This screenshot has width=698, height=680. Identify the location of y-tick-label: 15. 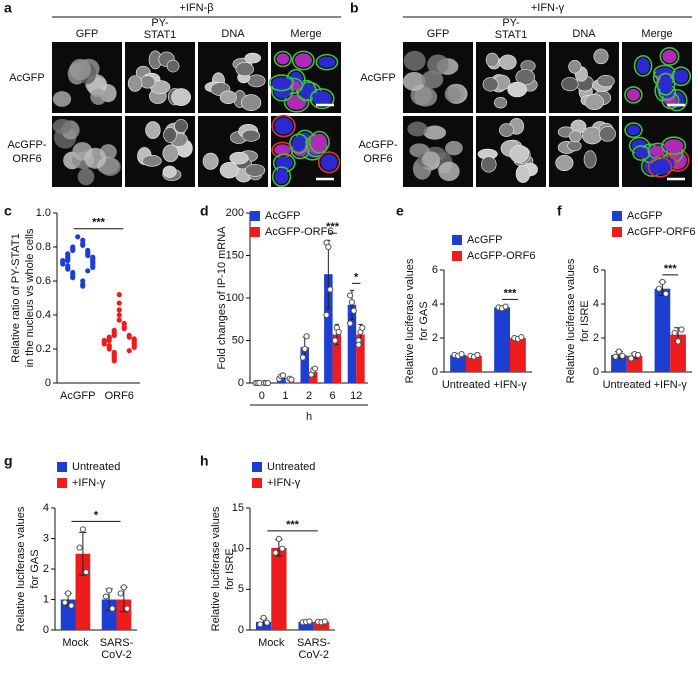
(238, 508).